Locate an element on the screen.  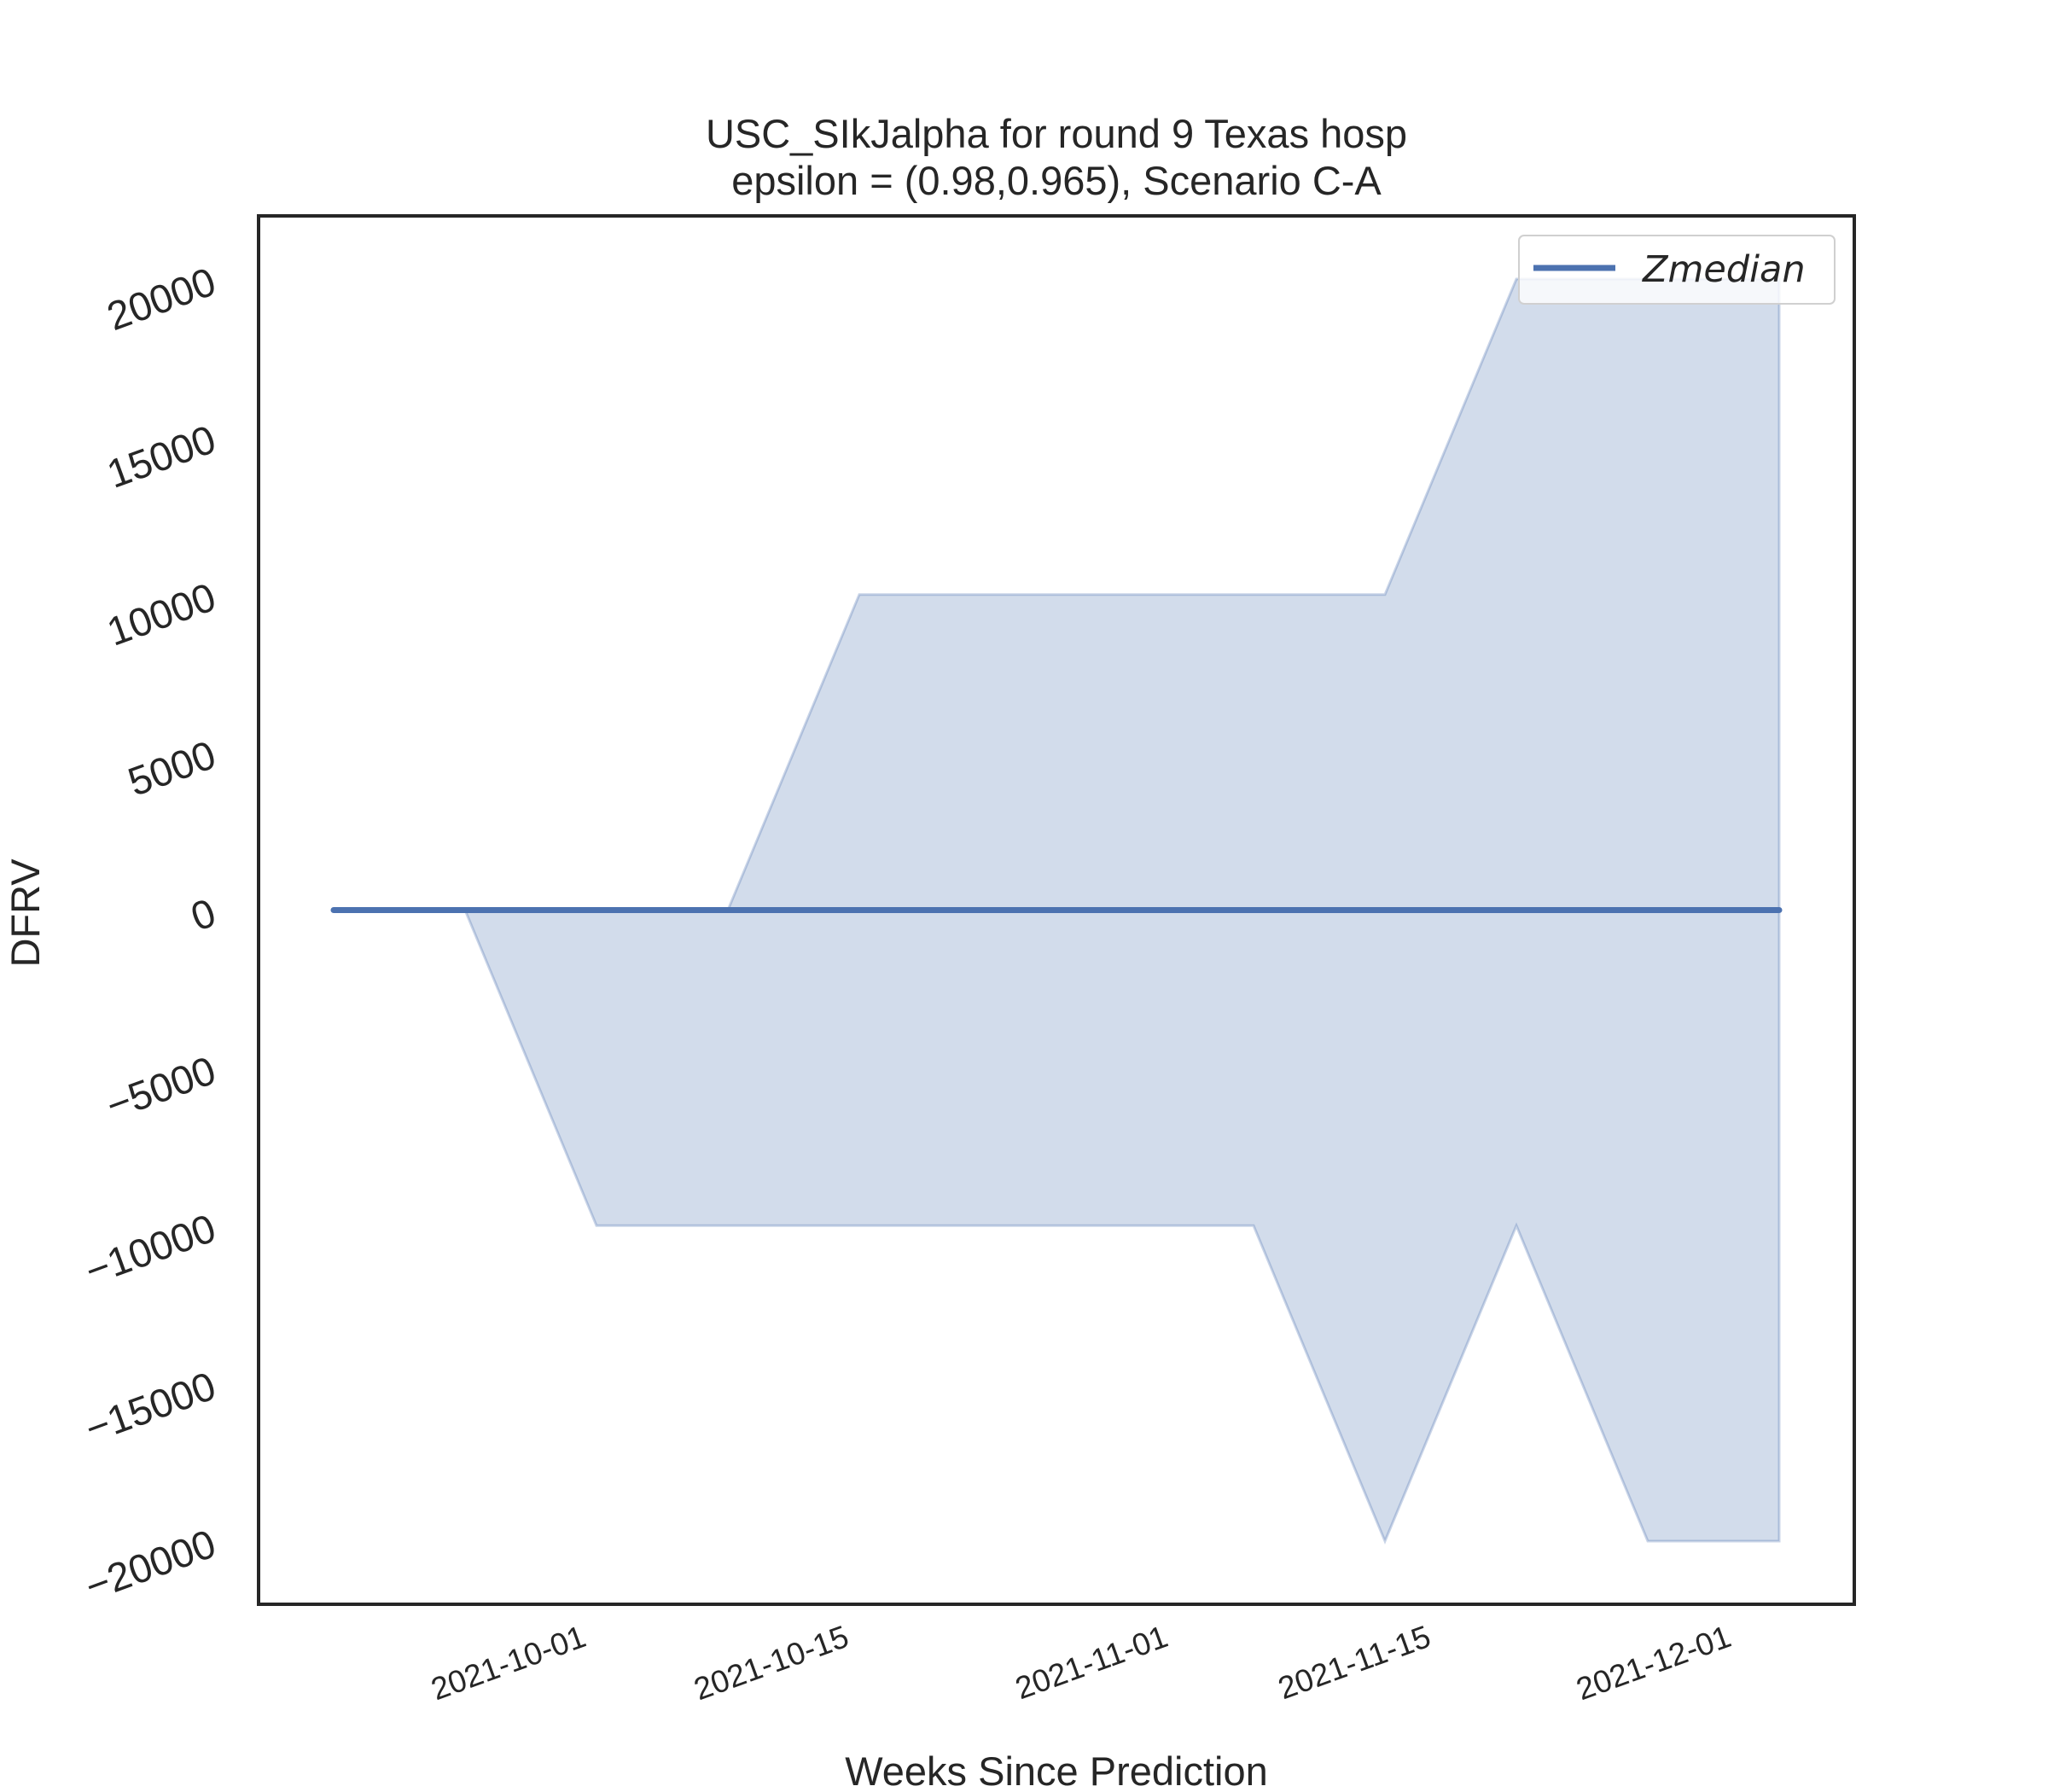
y-axis-label: DFRV is located at coordinates (25, 913).